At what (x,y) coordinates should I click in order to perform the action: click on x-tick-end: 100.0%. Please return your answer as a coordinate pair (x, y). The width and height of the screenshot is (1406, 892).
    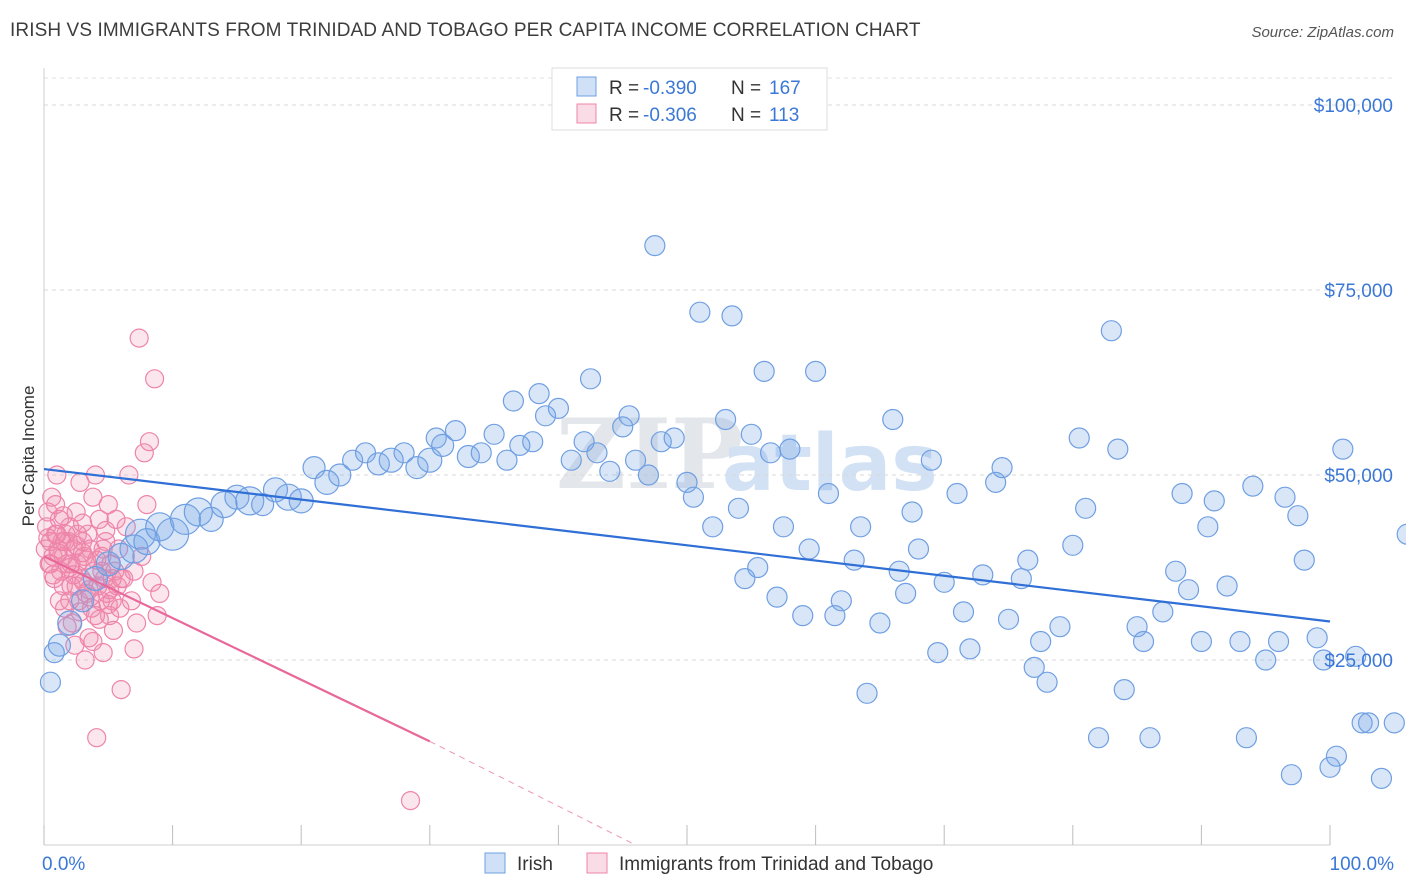
    Looking at the image, I should click on (1362, 864).